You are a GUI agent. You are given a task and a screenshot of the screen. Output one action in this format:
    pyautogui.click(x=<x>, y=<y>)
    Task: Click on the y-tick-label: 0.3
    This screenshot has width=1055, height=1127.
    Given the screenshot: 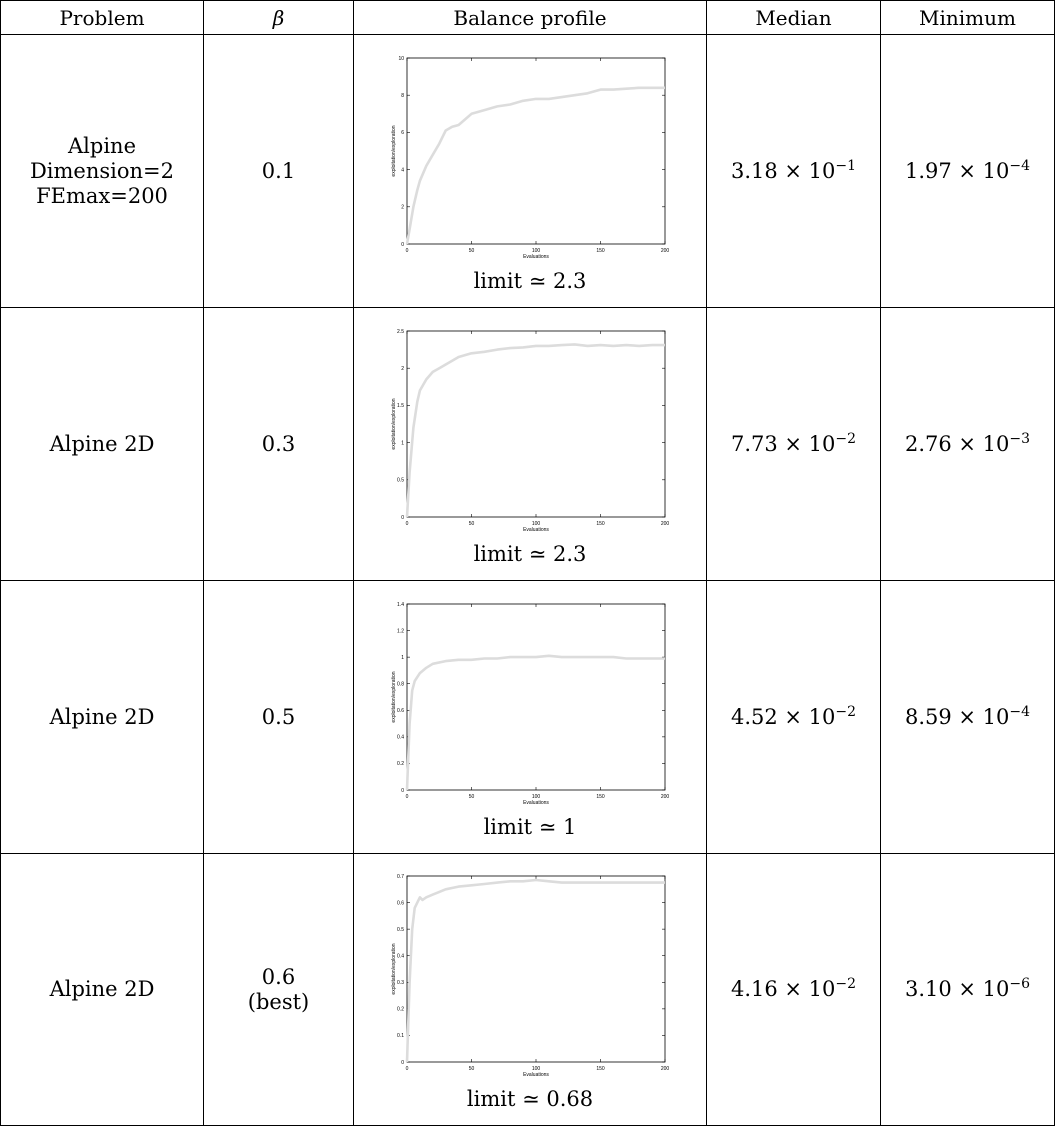 What is the action you would take?
    pyautogui.click(x=400, y=983)
    